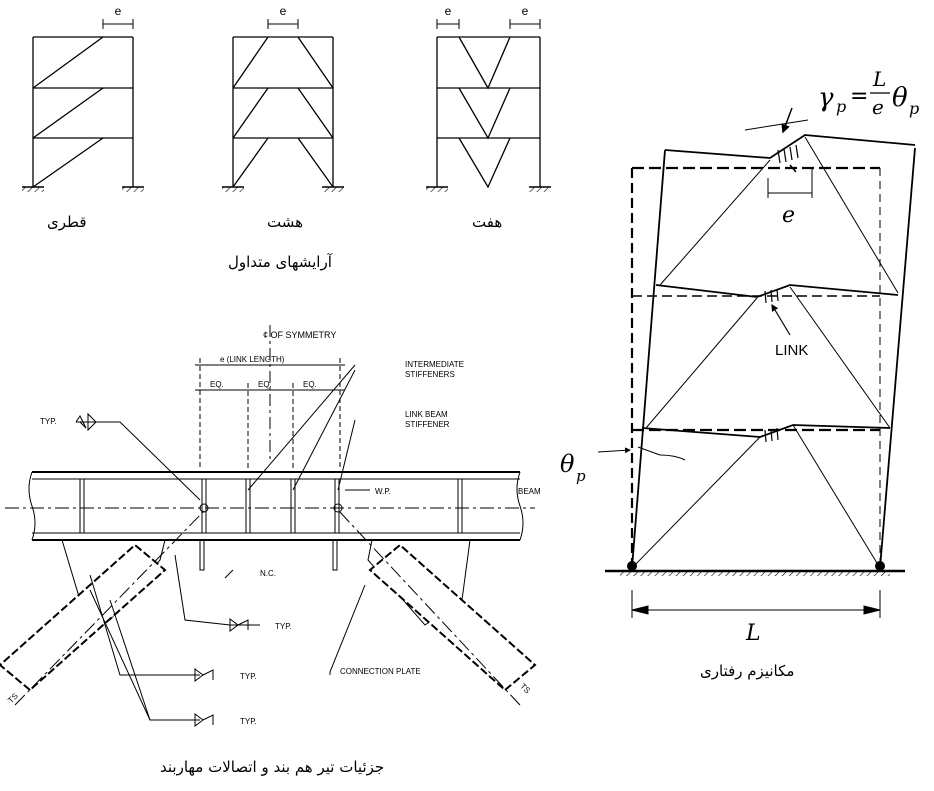  What do you see at coordinates (427, 424) in the screenshot?
I see `link-beam-stiffener-label-2: STIFFENER` at bounding box center [427, 424].